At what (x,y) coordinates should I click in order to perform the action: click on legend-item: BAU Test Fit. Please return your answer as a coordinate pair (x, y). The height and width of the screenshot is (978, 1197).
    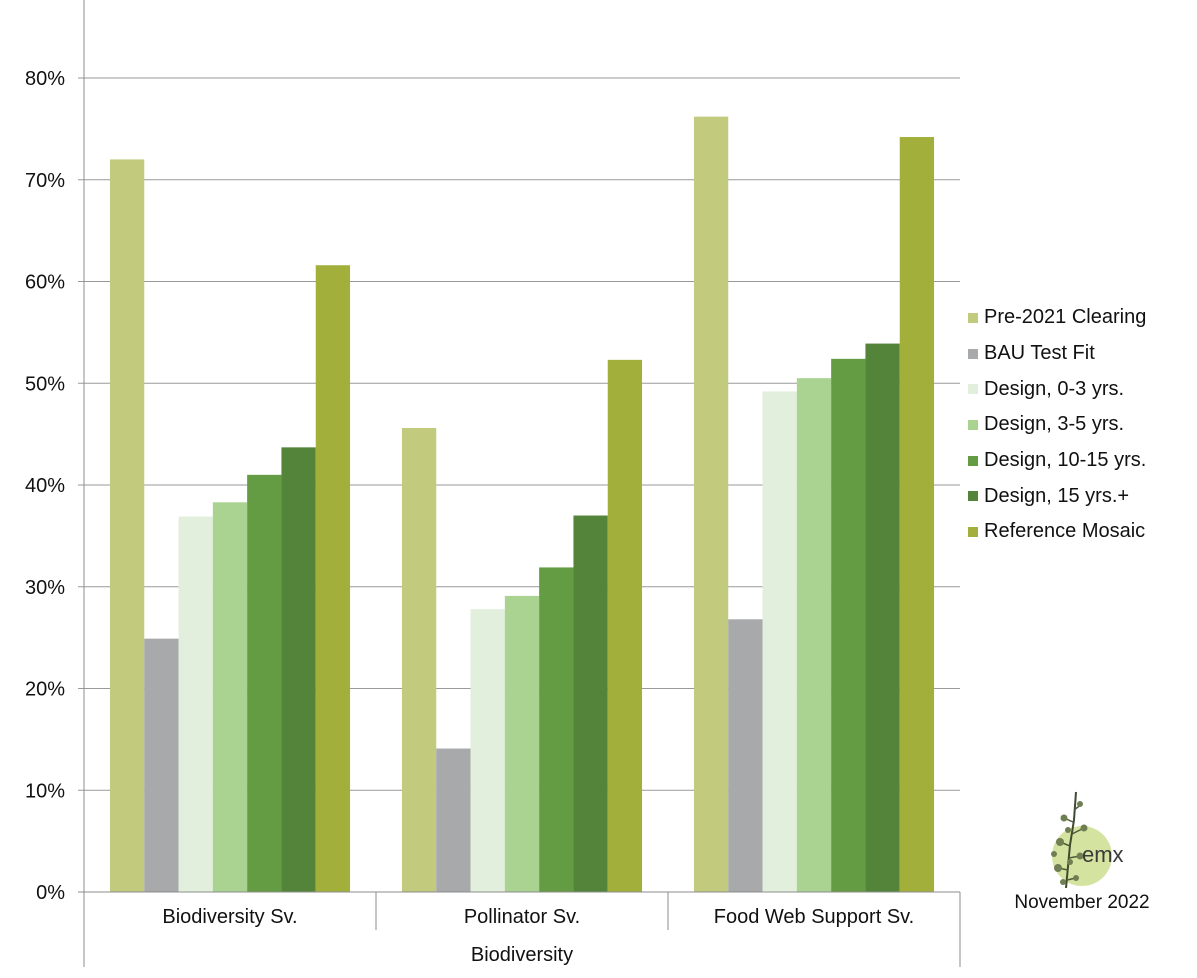
    Looking at the image, I should click on (1057, 354).